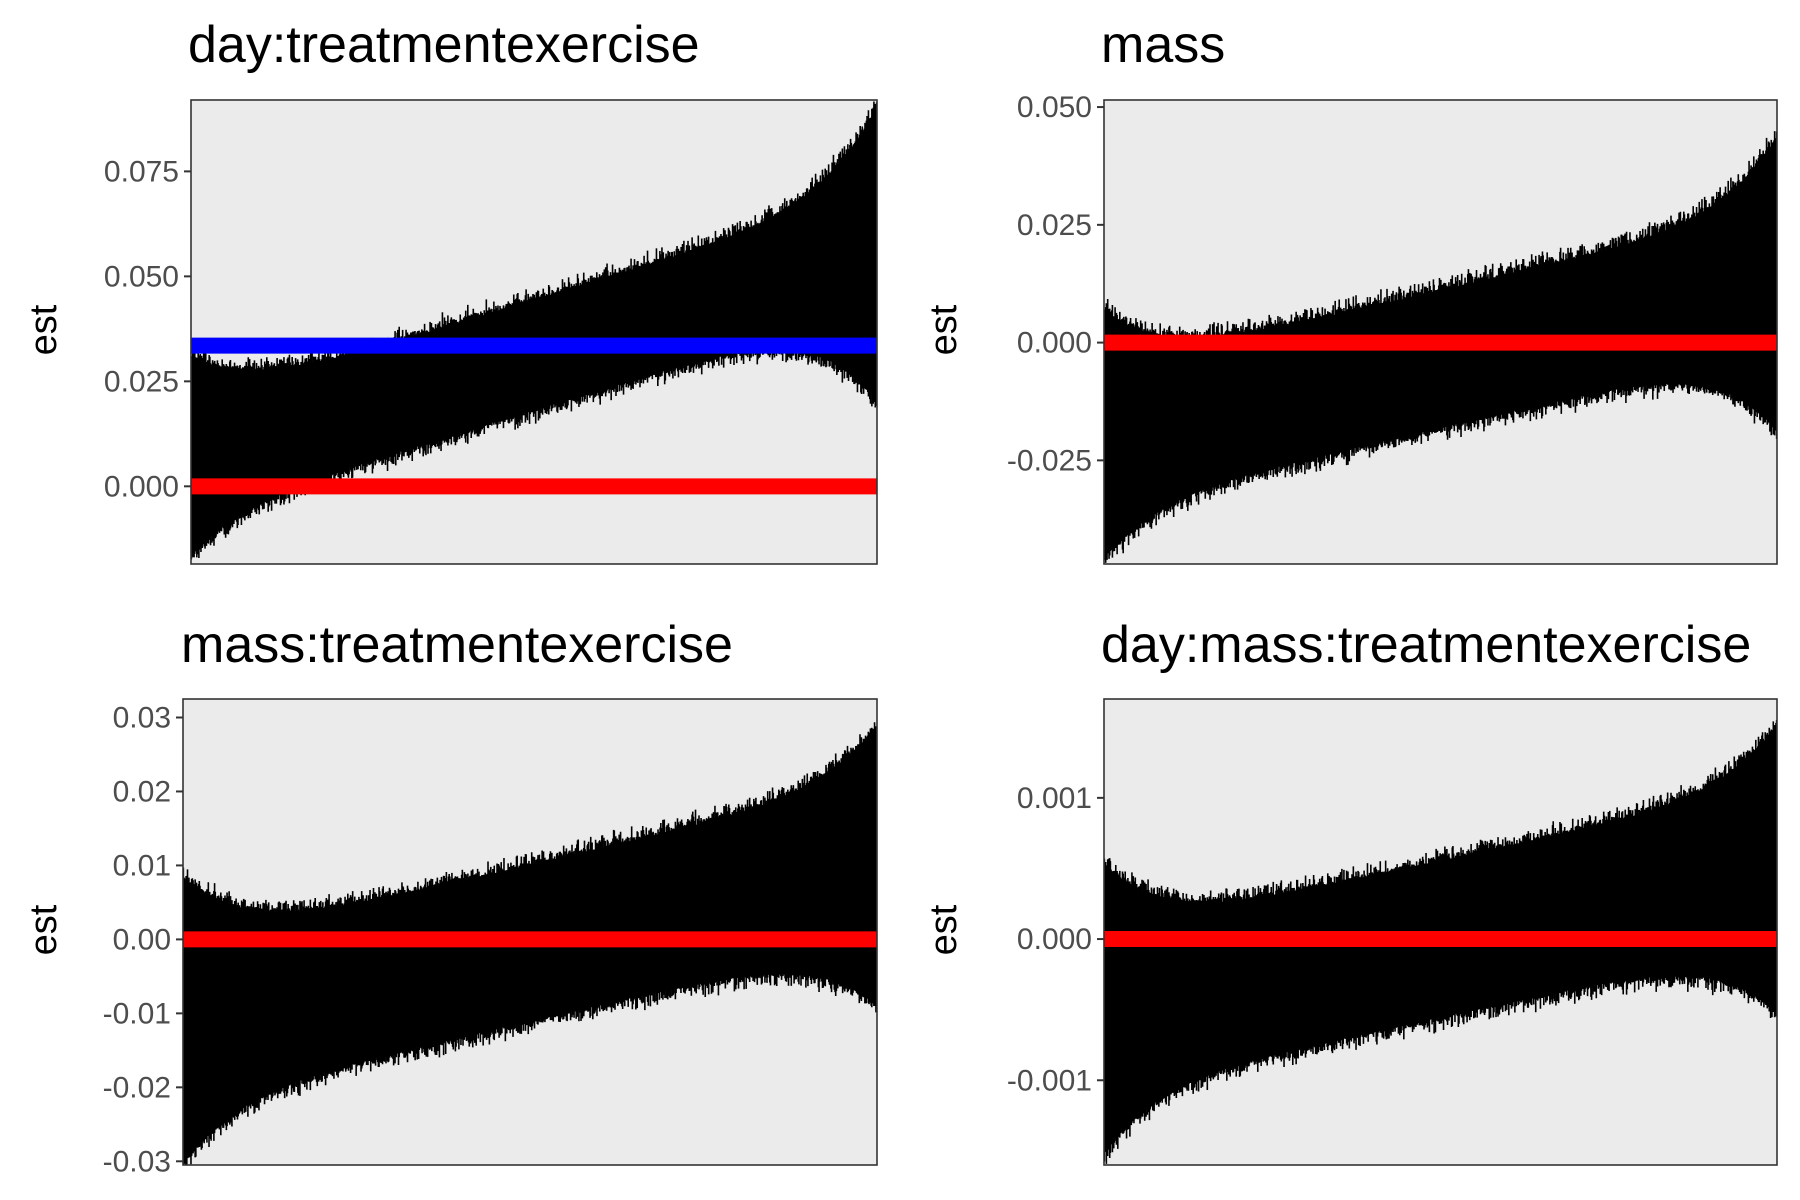 The image size is (1800, 1200). What do you see at coordinates (1163, 45) in the screenshot?
I see `panel-title: mass` at bounding box center [1163, 45].